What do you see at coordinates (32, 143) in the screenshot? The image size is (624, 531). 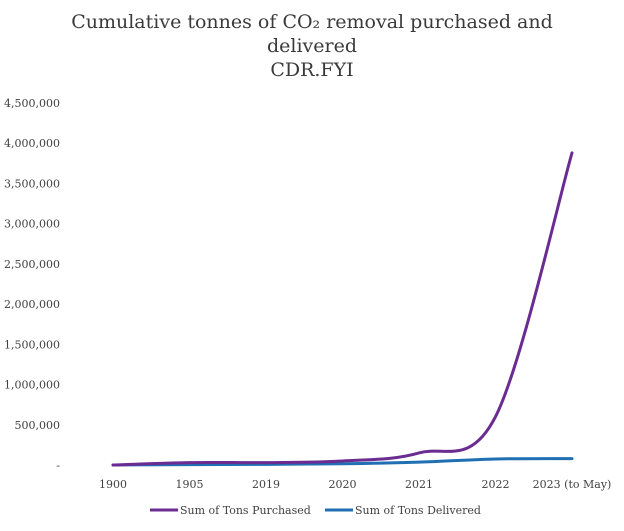 I see `y-tick-label: 4,000,000` at bounding box center [32, 143].